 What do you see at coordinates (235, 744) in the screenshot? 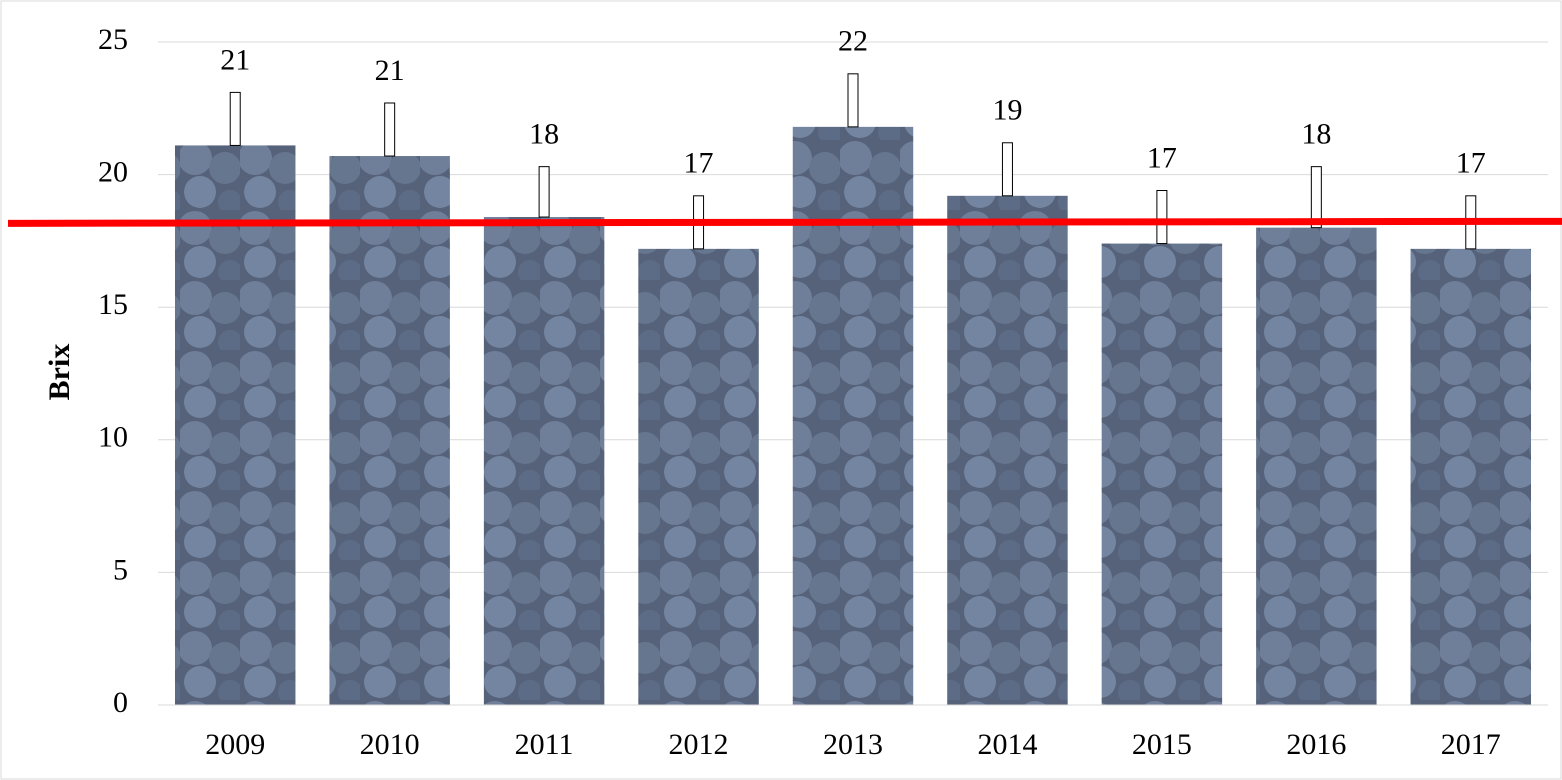
I see `x-tick-label: 2009` at bounding box center [235, 744].